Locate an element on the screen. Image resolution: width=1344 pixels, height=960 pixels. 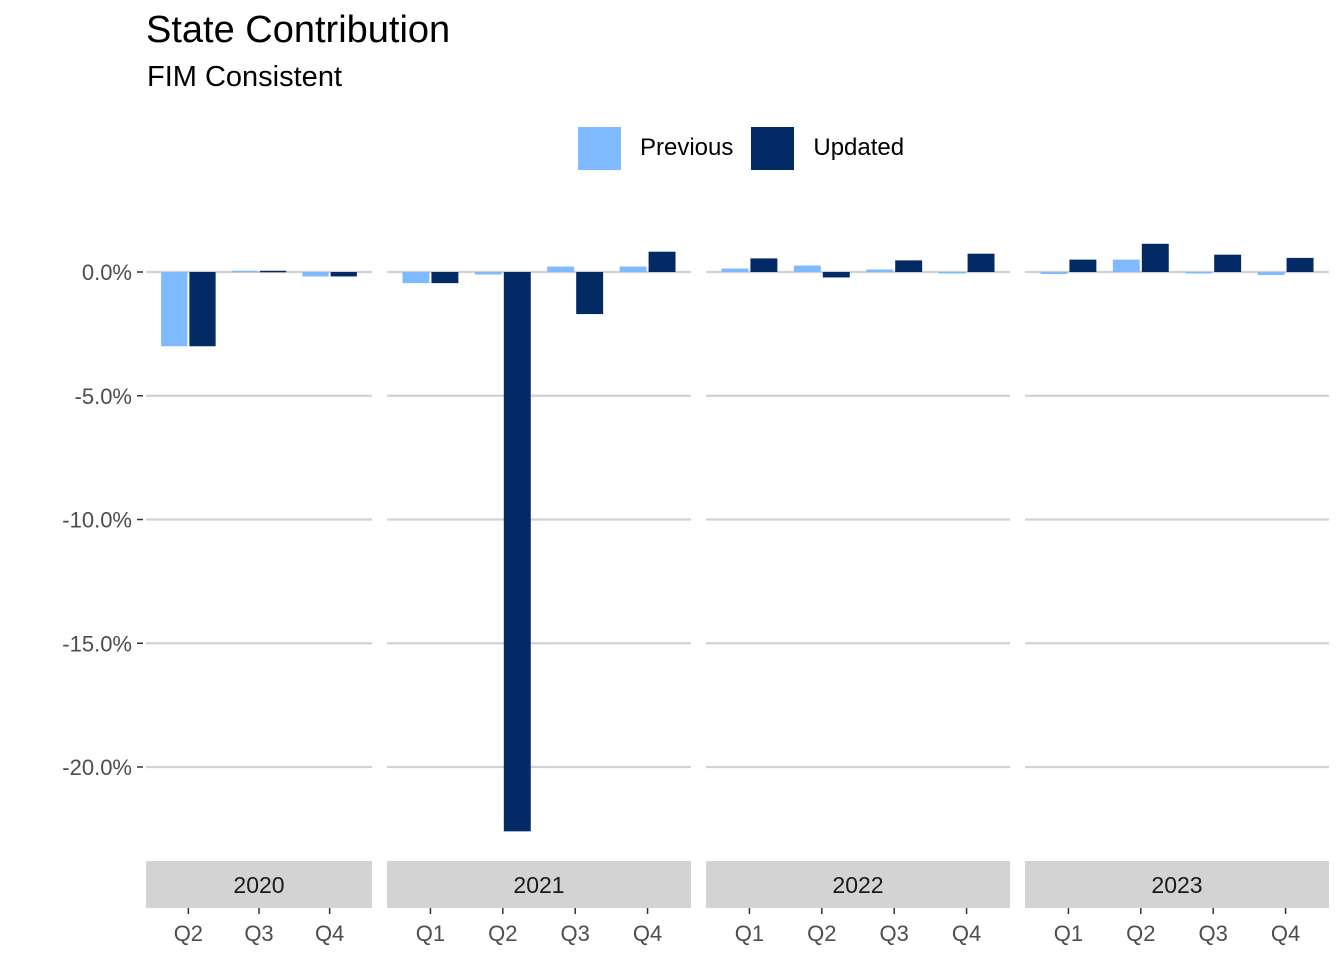
y-tick-label: -5.0% is located at coordinates (103, 396).